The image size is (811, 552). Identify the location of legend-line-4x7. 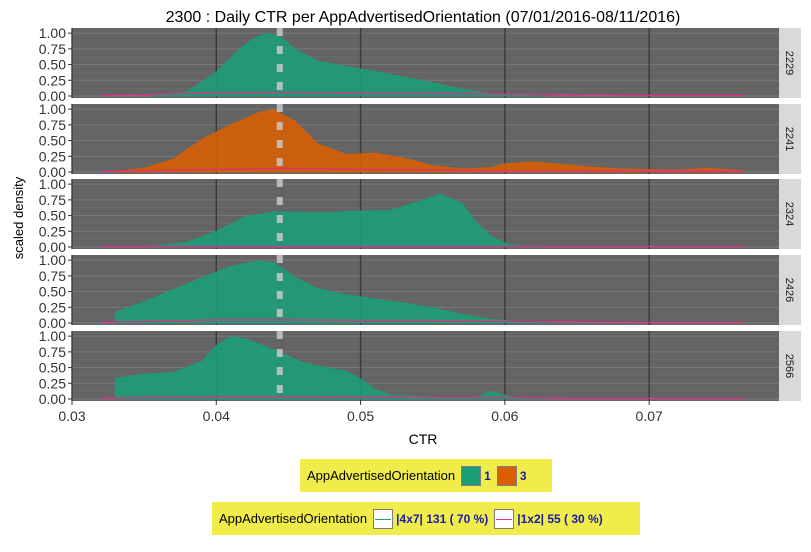
(383, 519).